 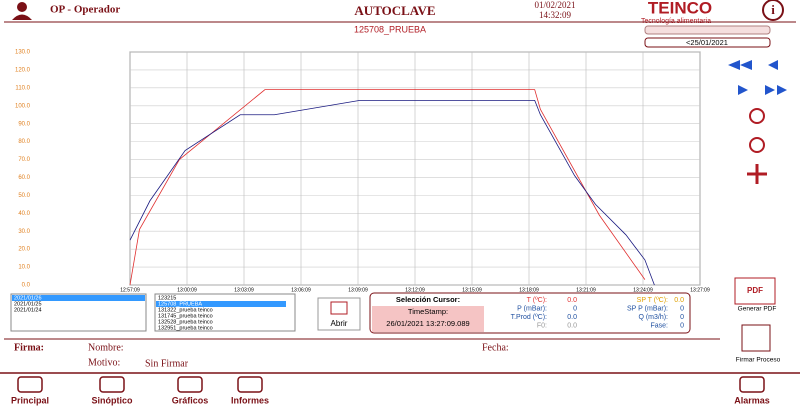 I want to click on y-tick-label: 120.0, so click(x=23, y=71).